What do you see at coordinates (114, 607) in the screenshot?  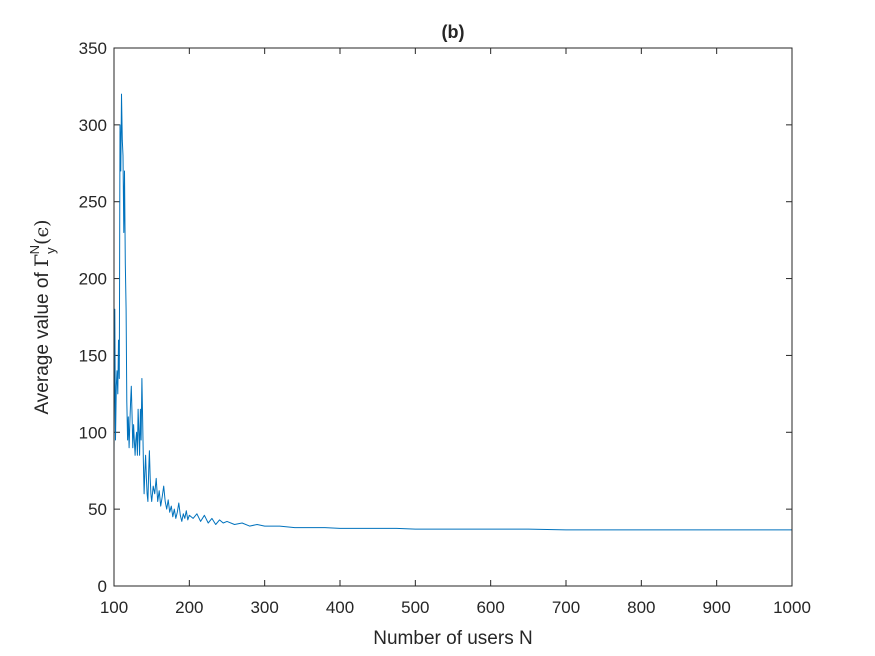 I see `x-tick-label: 100` at bounding box center [114, 607].